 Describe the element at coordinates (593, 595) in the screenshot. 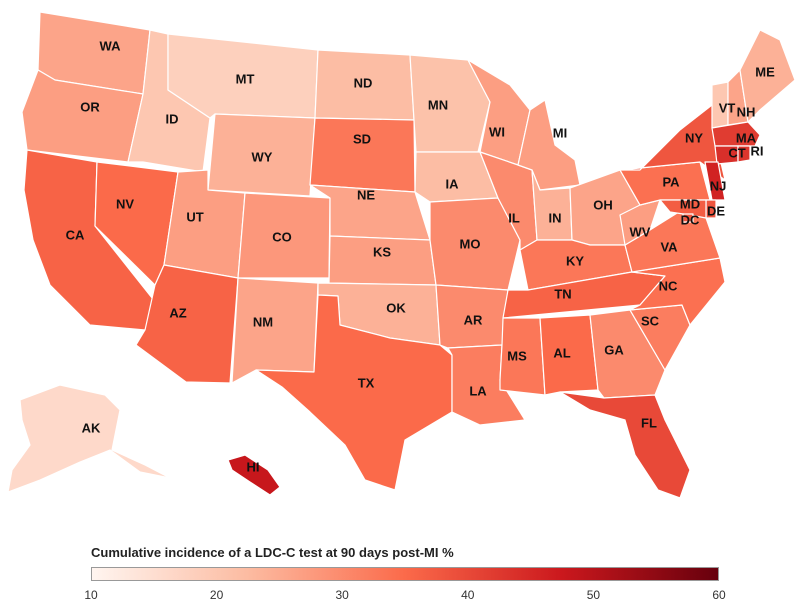

I see `legend-tick: 50` at that location.